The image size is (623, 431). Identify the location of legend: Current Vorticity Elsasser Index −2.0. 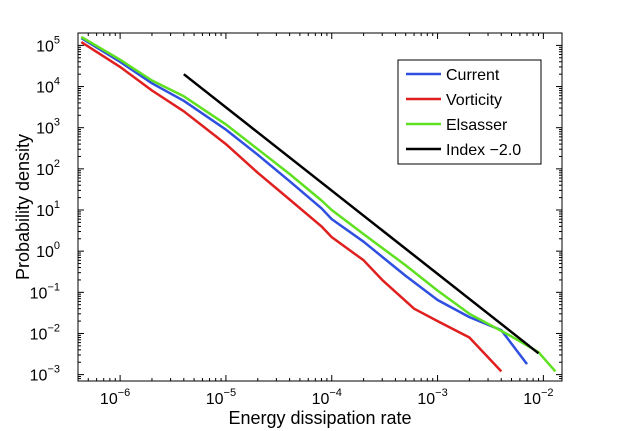
(469, 112).